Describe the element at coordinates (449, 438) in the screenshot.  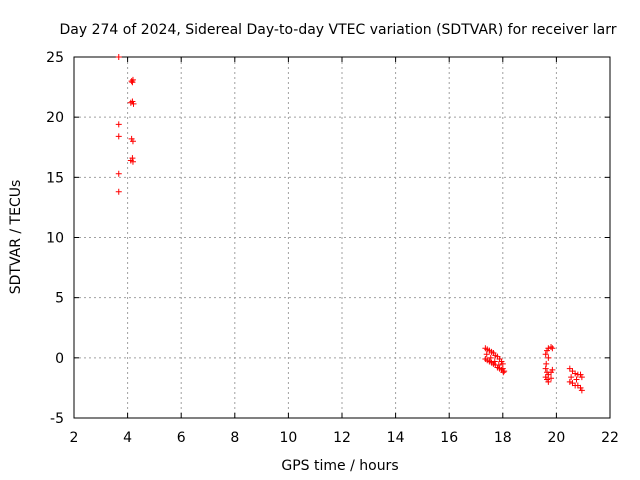
I see `x-tick-label: 16` at that location.